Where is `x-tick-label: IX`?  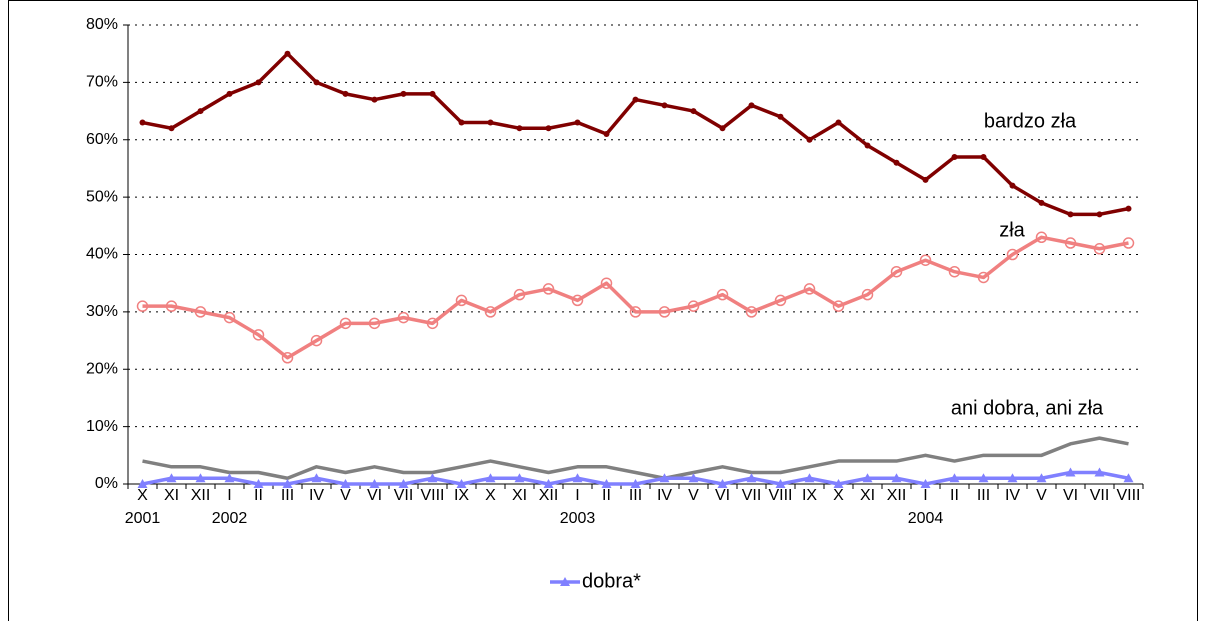
x-tick-label: IX is located at coordinates (809, 495).